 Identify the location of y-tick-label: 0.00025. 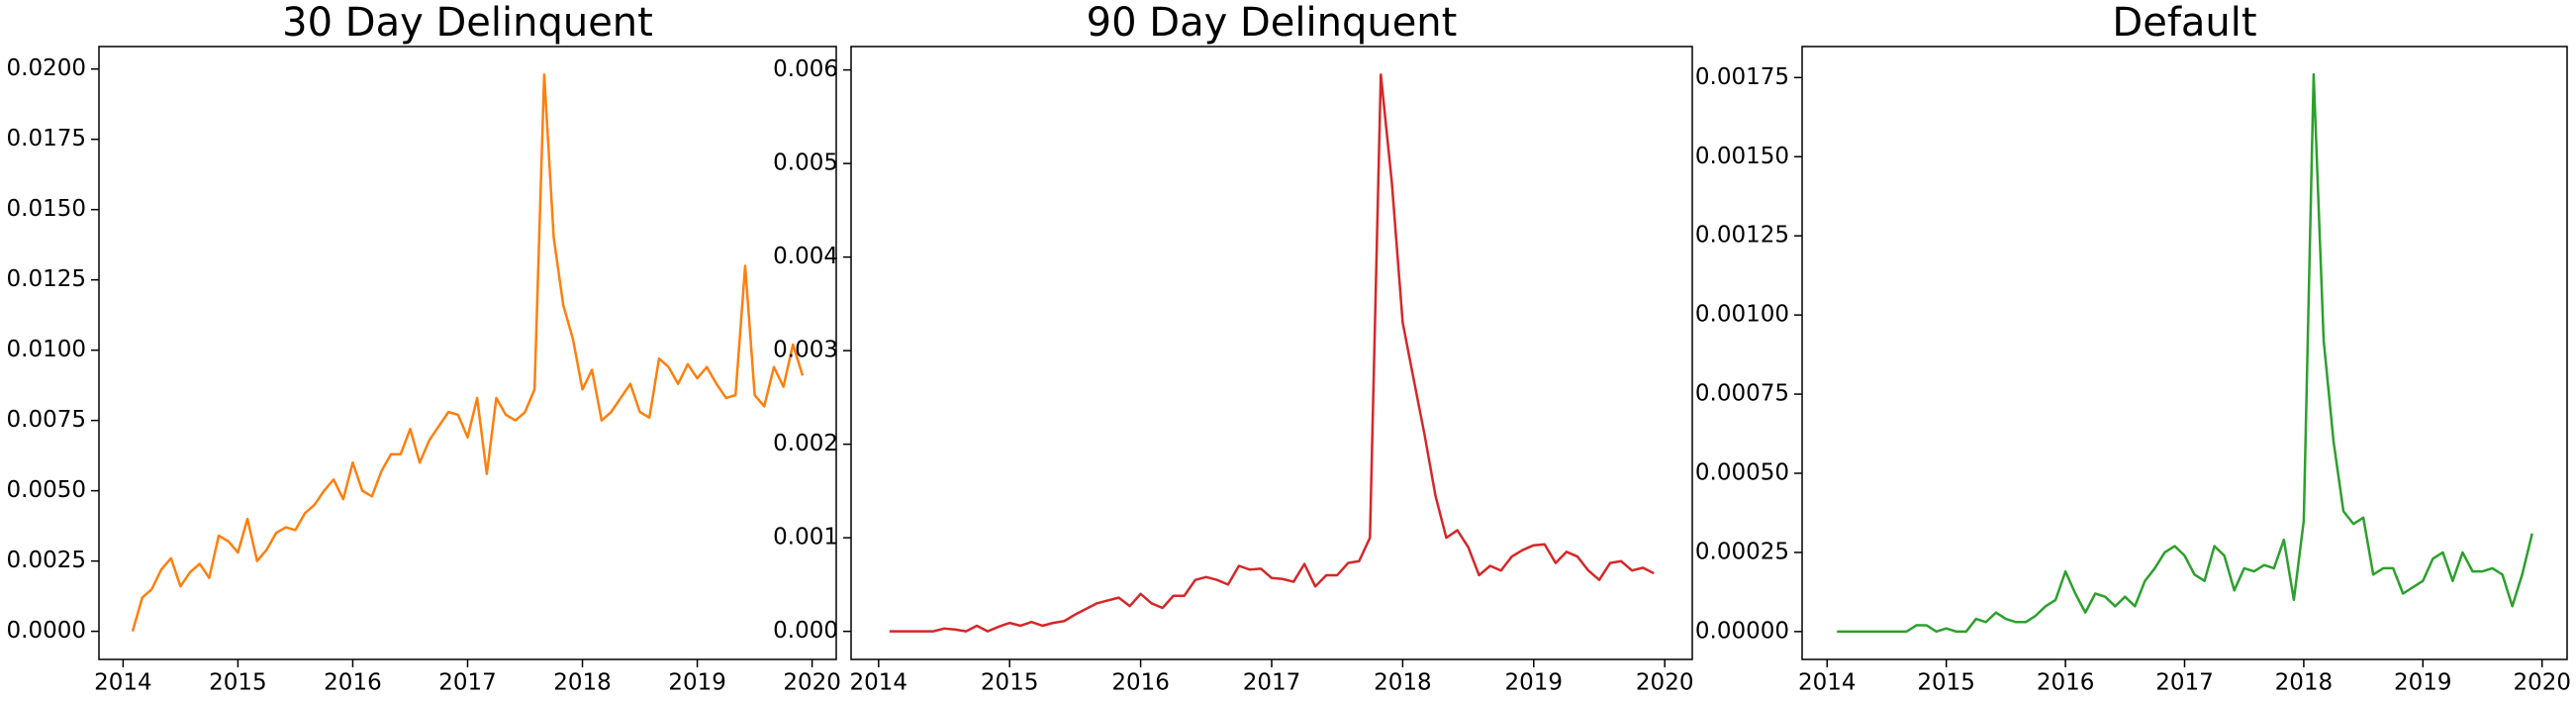
(1742, 551).